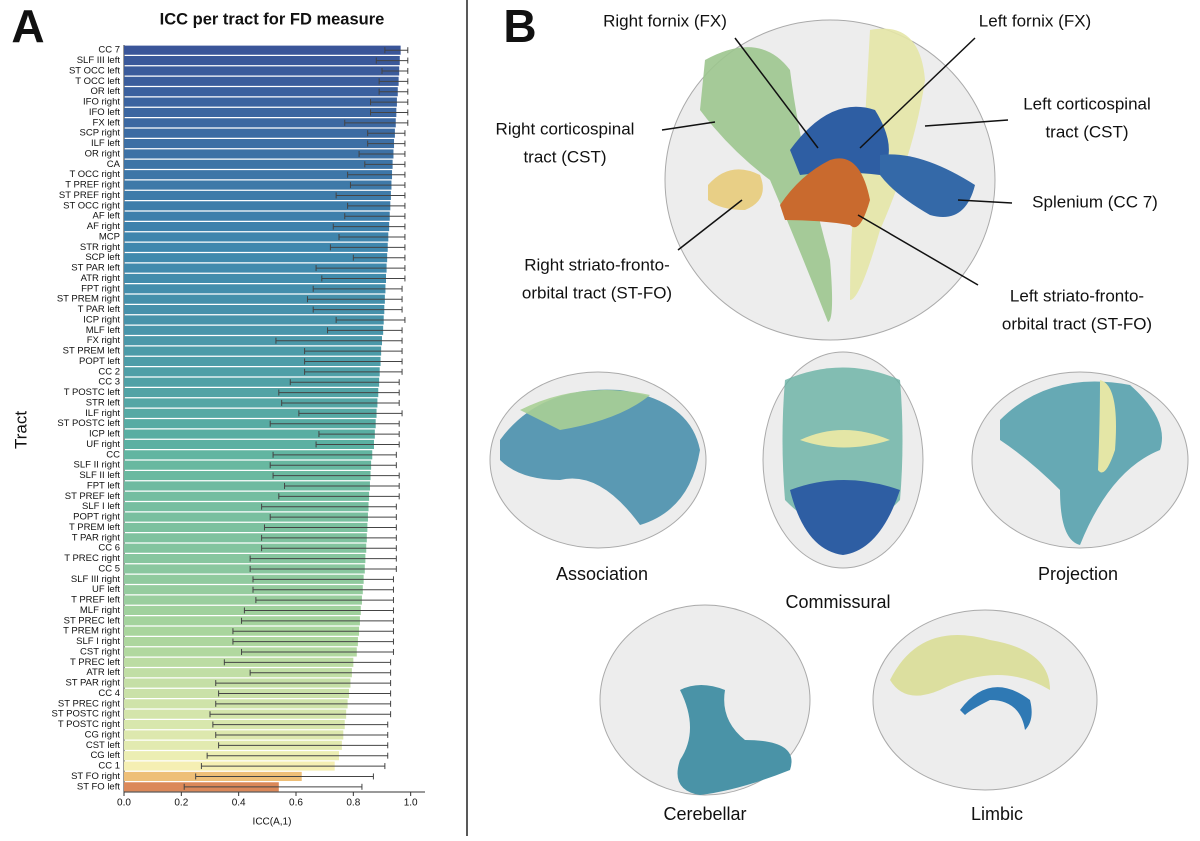  I want to click on y-tick-label: SLF III right, so click(95, 579).